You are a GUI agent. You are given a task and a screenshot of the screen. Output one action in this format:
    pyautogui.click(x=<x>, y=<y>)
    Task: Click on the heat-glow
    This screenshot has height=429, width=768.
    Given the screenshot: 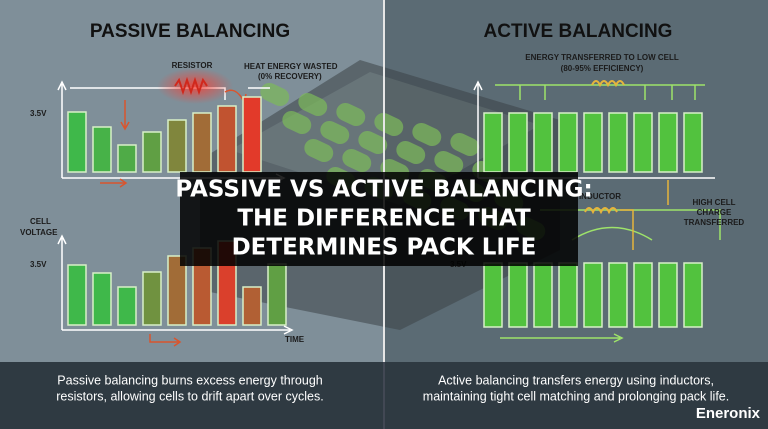 What is the action you would take?
    pyautogui.click(x=195, y=86)
    